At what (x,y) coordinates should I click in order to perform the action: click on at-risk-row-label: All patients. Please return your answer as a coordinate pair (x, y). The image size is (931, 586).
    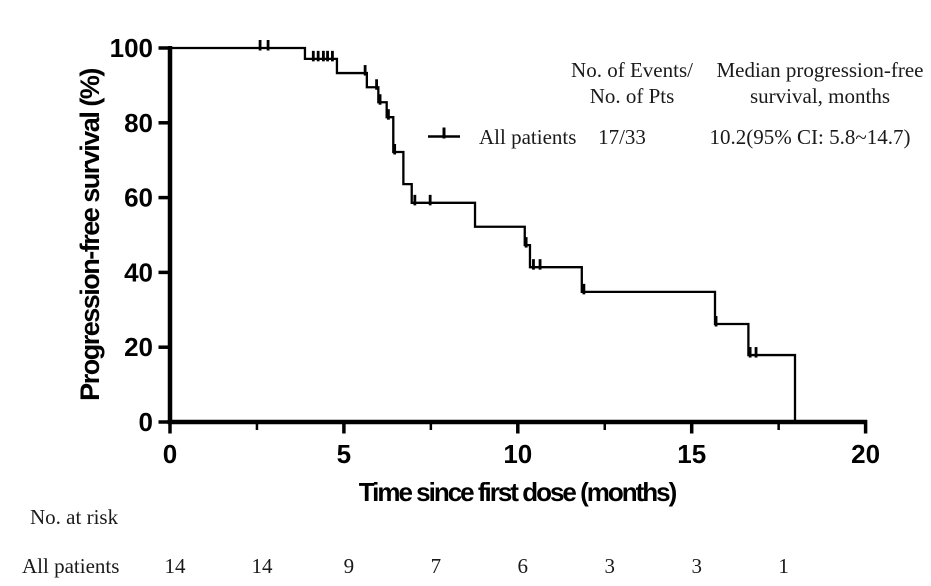
    Looking at the image, I should click on (70, 566).